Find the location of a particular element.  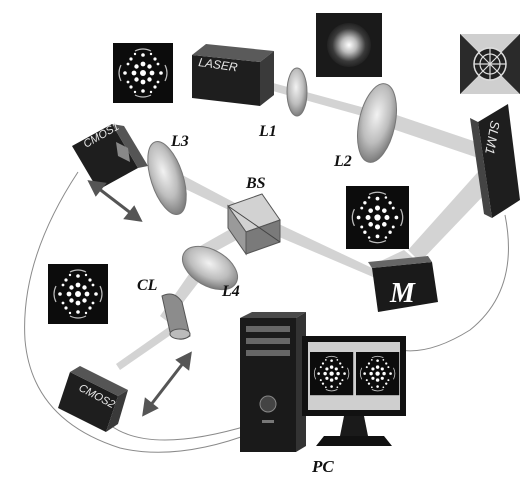

lens-l4 is located at coordinates (210, 268).